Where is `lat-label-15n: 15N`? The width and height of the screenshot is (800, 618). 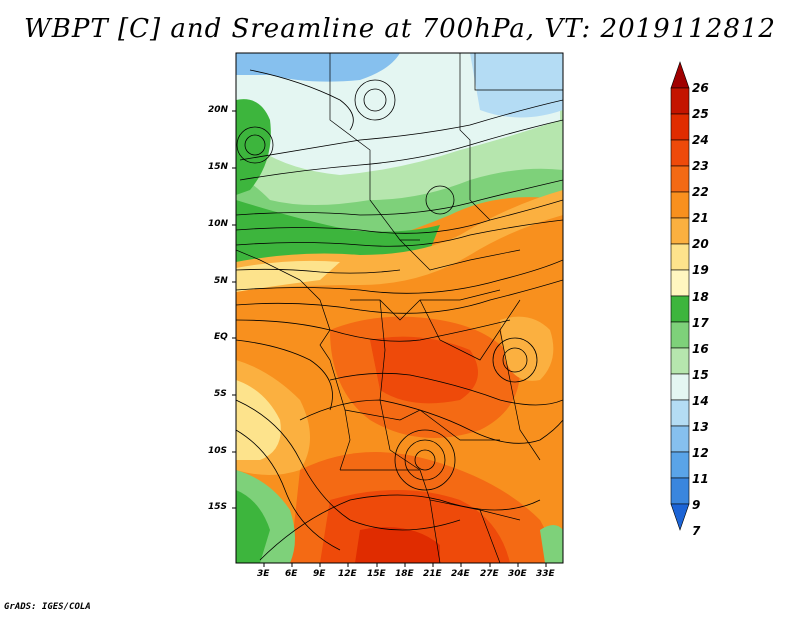 lat-label-15n: 15N is located at coordinates (218, 167).